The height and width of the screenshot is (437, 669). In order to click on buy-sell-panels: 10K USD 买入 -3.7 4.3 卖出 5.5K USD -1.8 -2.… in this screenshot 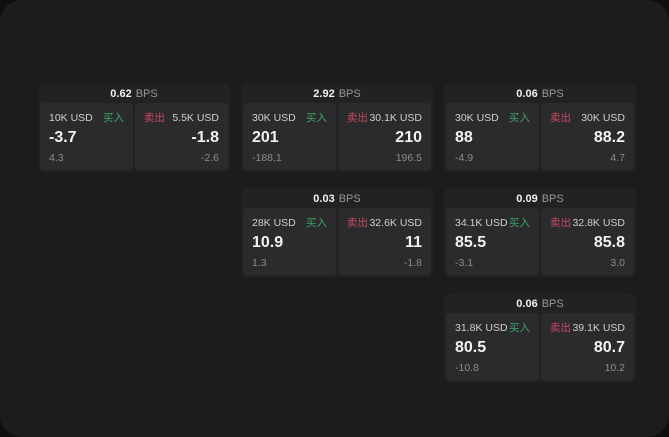, I will do `click(134, 136)`.